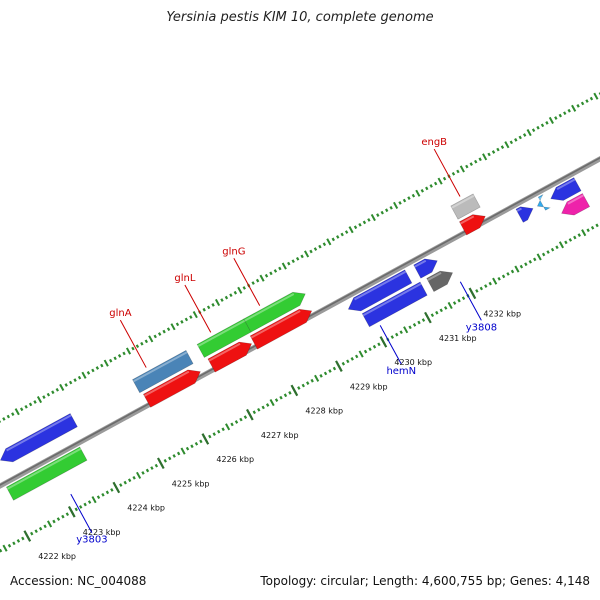 The image size is (600, 600). I want to click on kbp-tick-label: 4228 kbp, so click(324, 411).